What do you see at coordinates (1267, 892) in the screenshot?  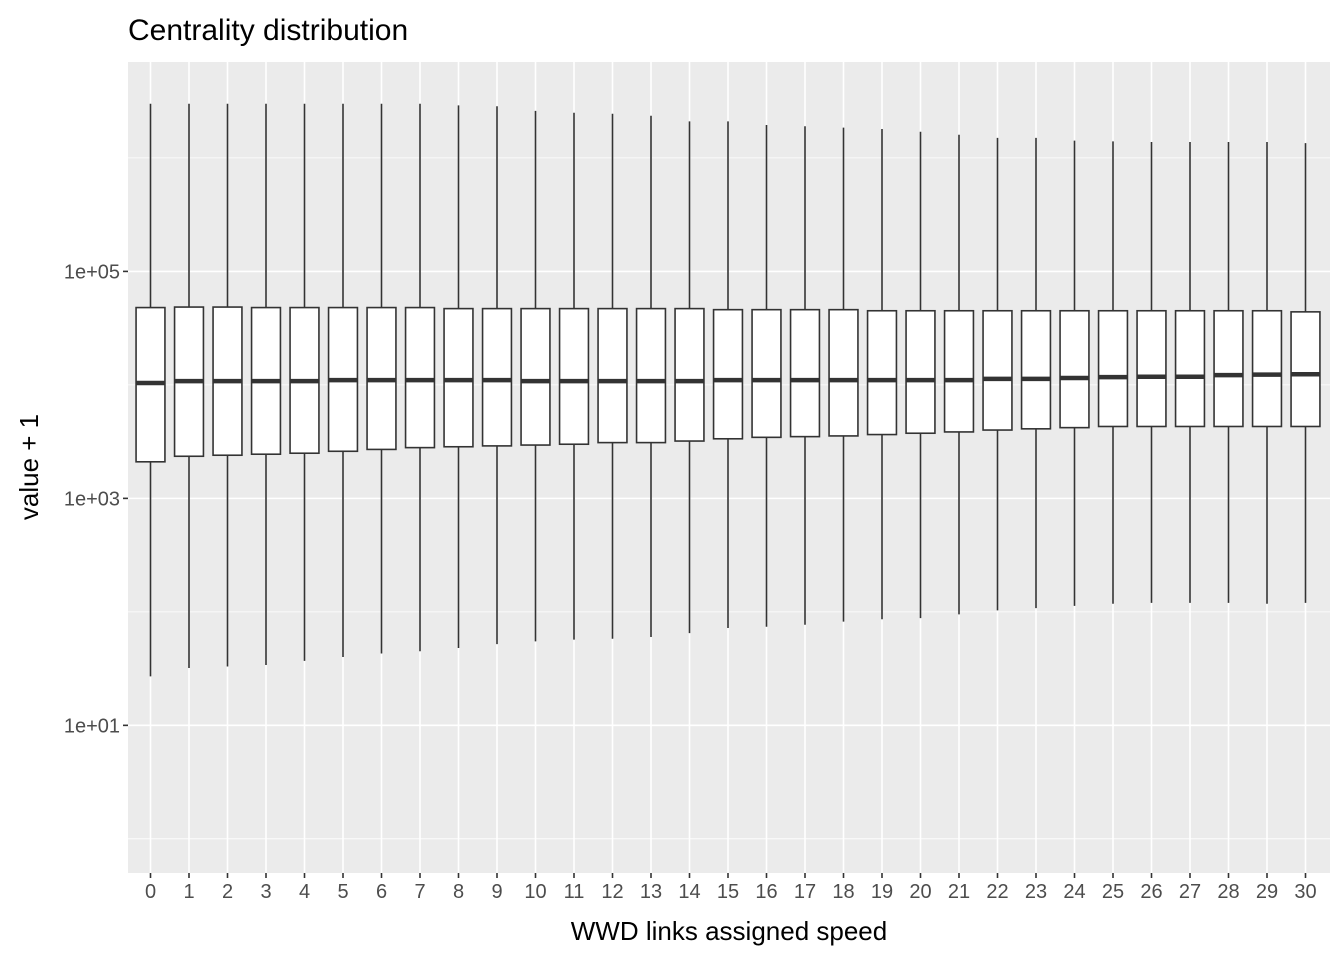 I see `x-tick-label: 29` at bounding box center [1267, 892].